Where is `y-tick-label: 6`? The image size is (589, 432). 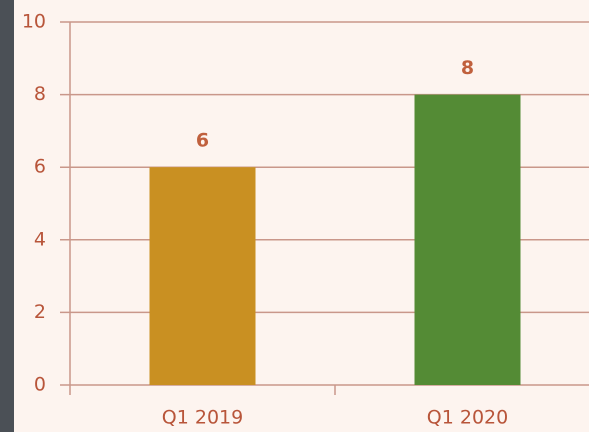 y-tick-label: 6 is located at coordinates (40, 167).